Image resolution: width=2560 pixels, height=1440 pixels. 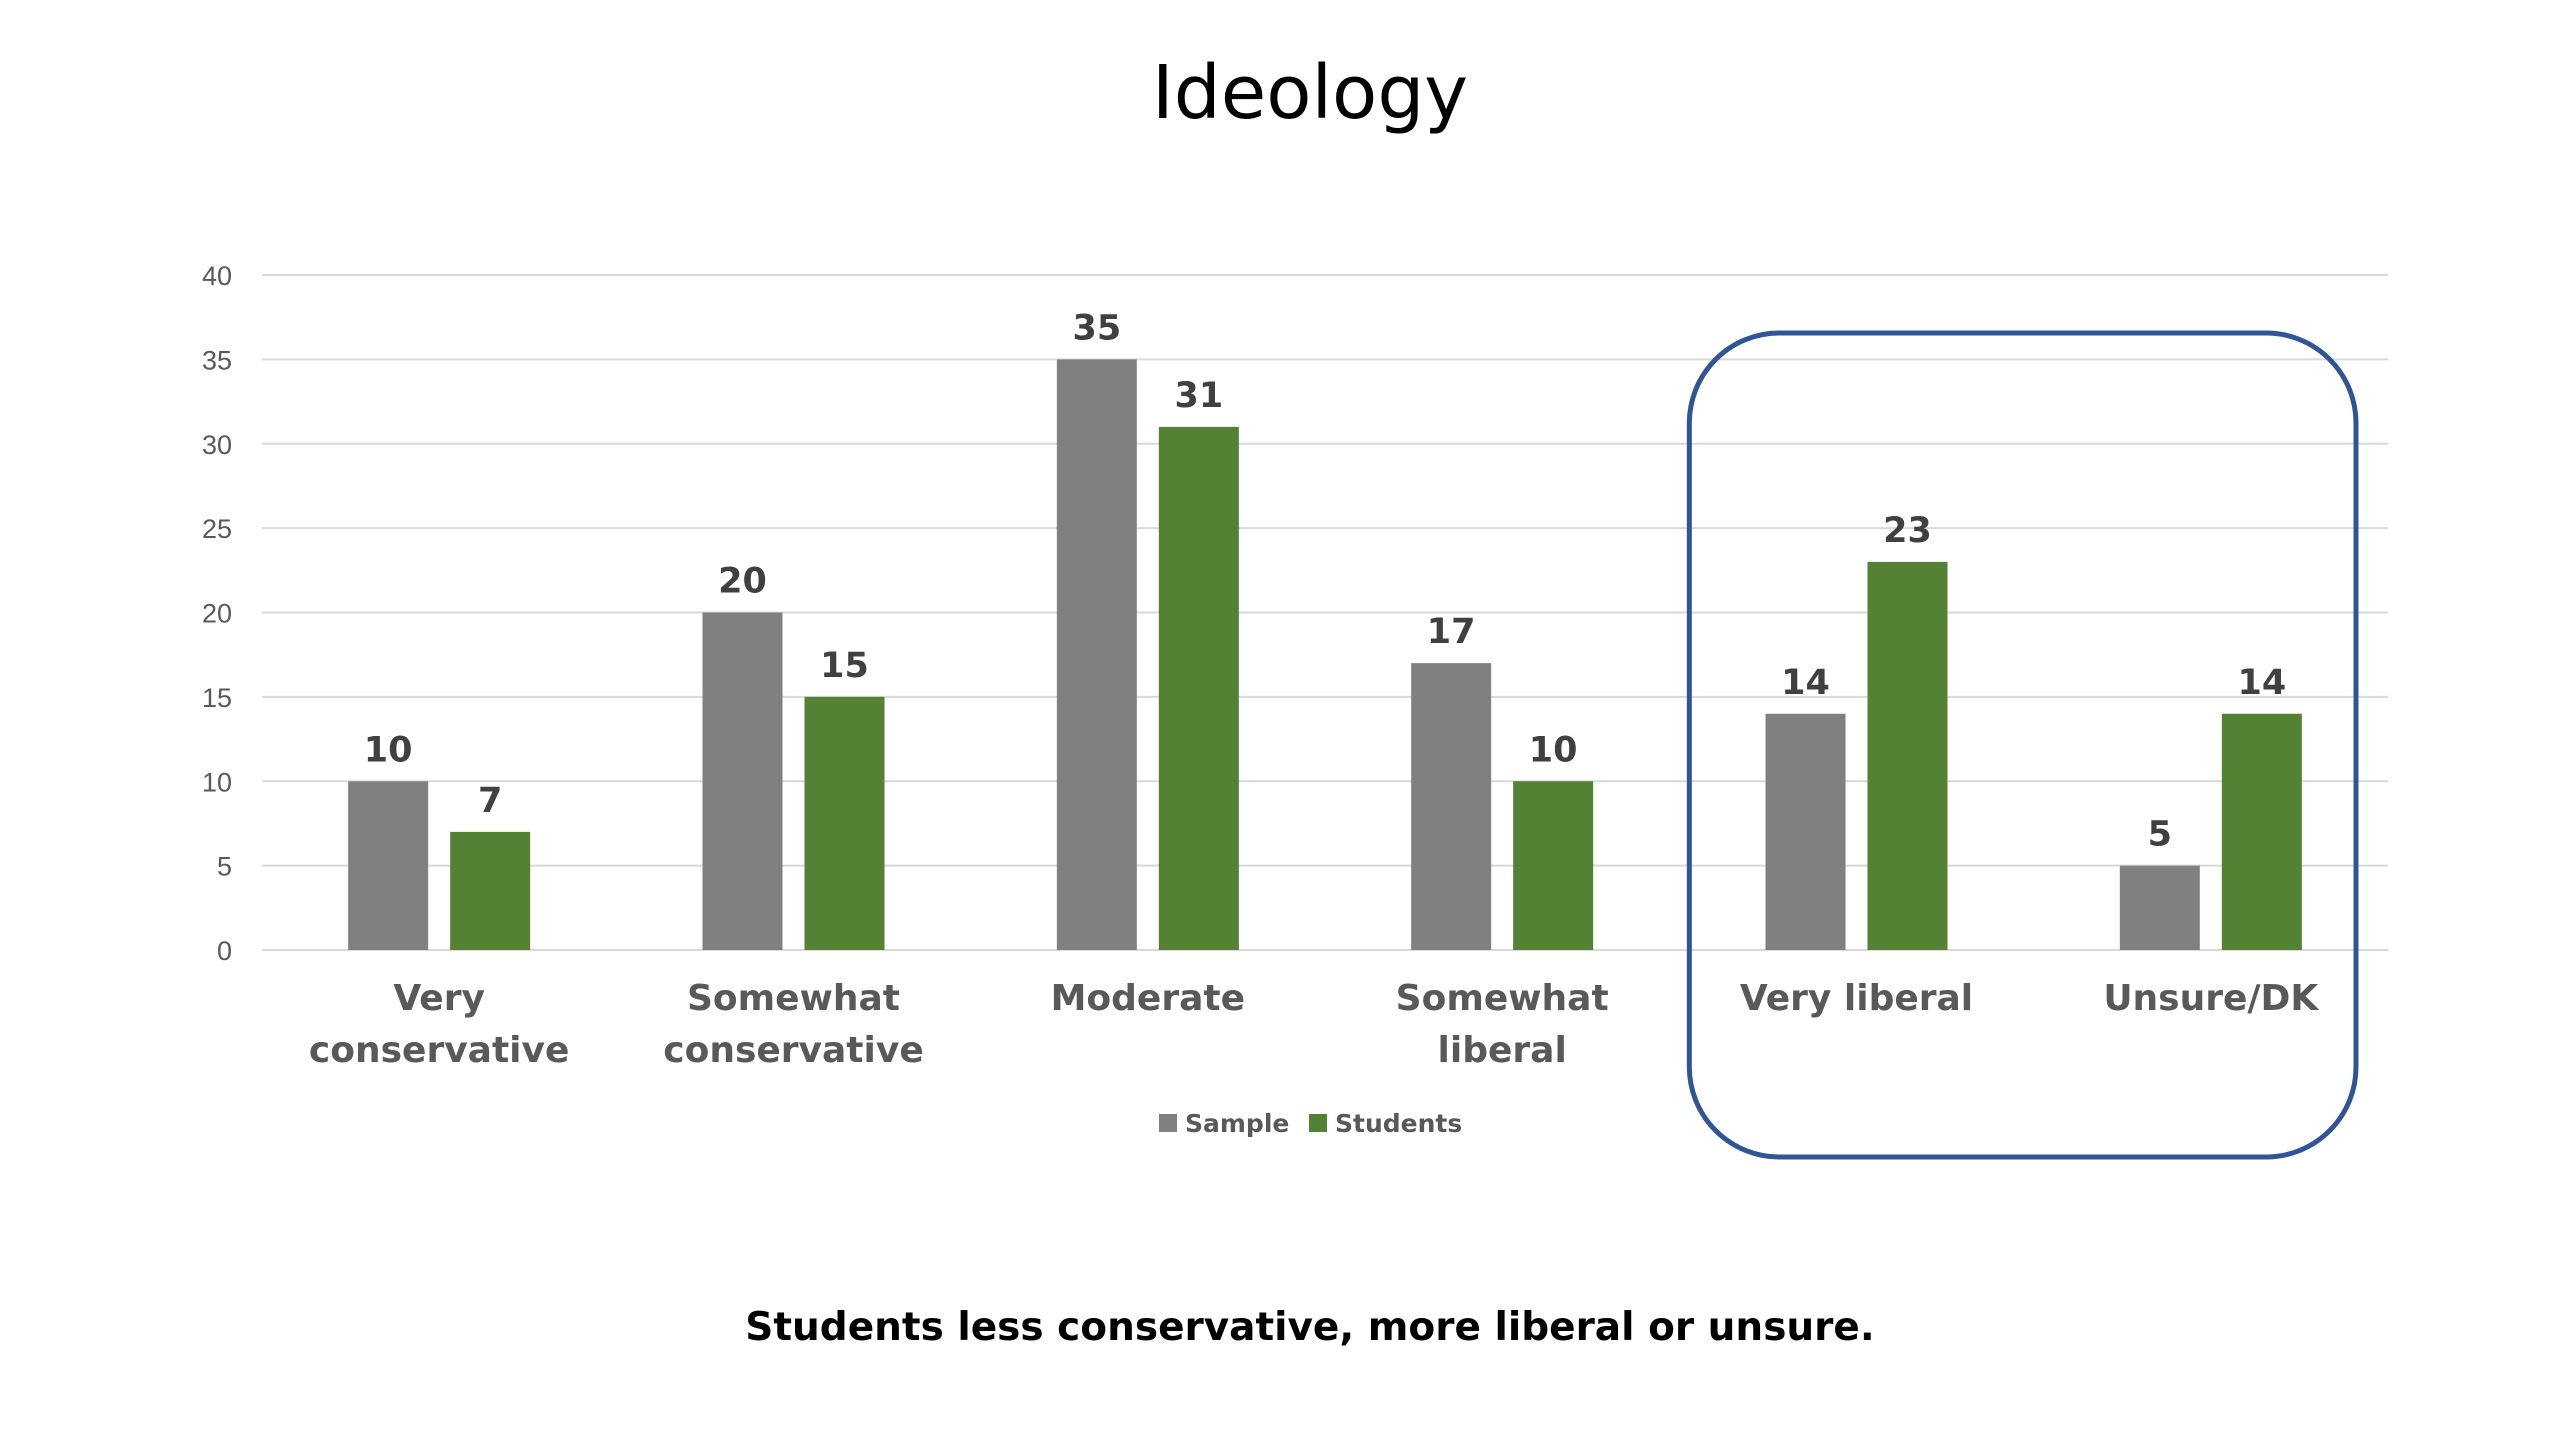 I want to click on category-label: Unsure/DK, so click(x=2211, y=998).